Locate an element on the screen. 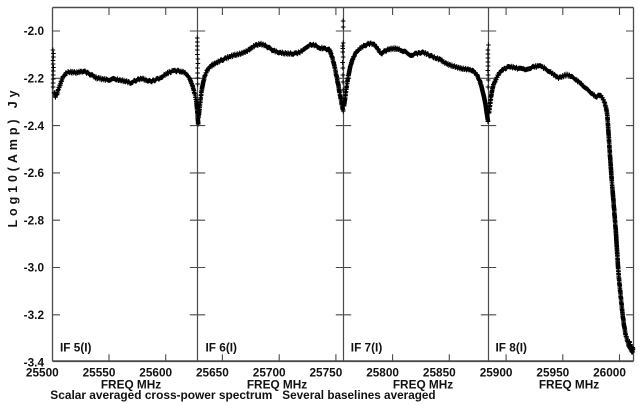  svg-text: Log10(Amp) Jy is located at coordinates (13, 157).